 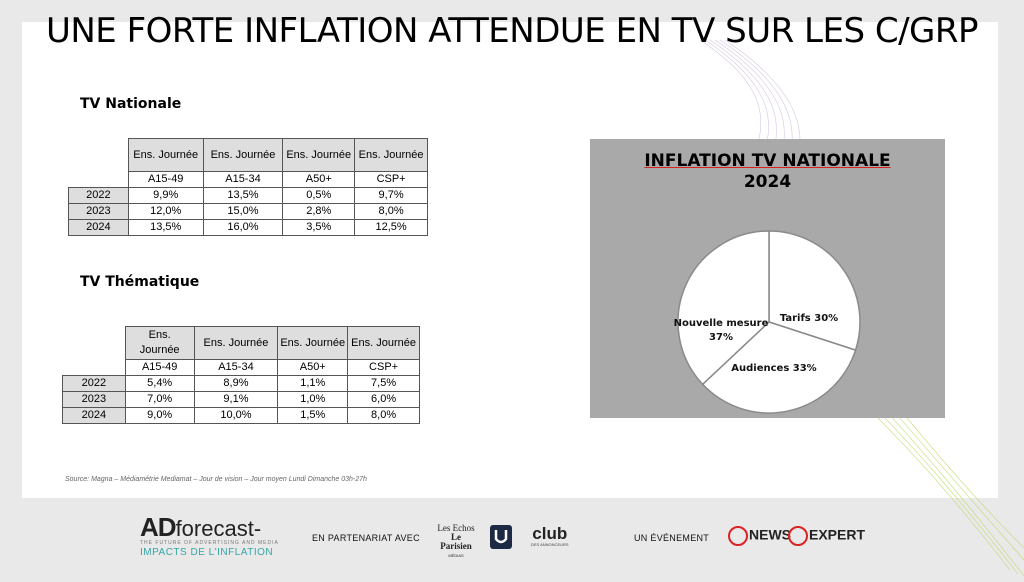 I want to click on value-cell: 9,1%, so click(x=236, y=399).